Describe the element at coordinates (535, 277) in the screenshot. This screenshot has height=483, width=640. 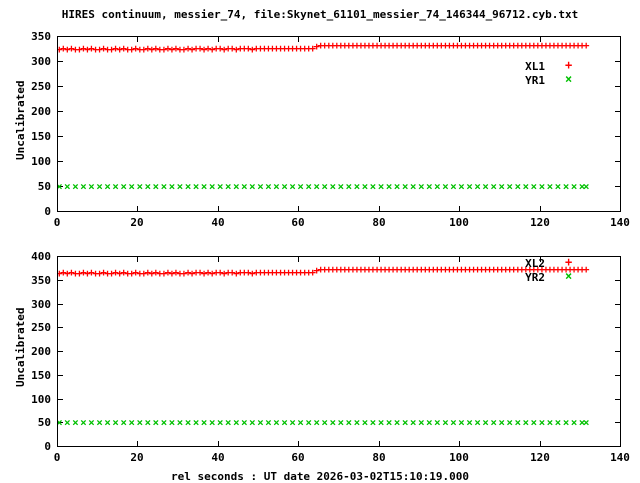
I see `legend-label-yr2: YR2` at that location.